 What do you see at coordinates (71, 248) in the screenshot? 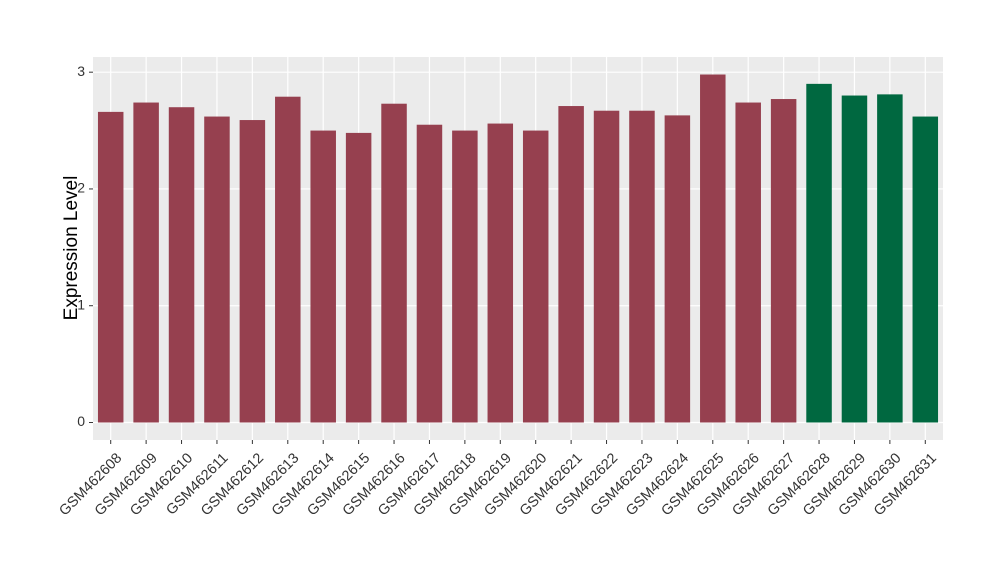
I see `y-axis-label: Expression Level` at bounding box center [71, 248].